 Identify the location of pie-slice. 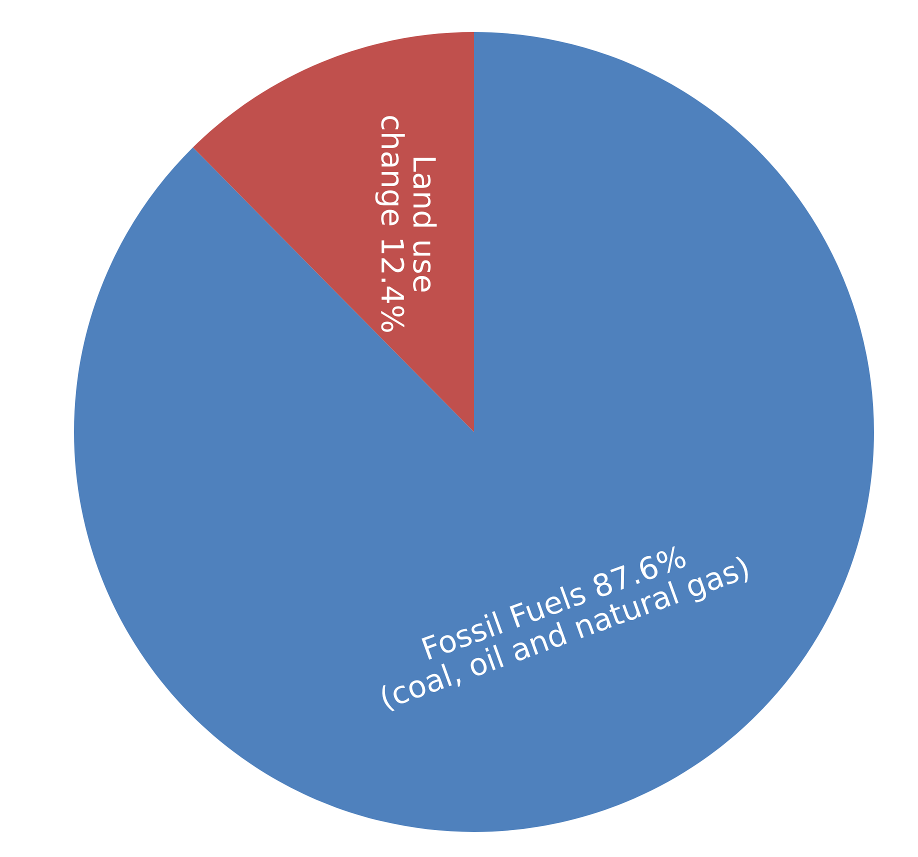
(333, 232).